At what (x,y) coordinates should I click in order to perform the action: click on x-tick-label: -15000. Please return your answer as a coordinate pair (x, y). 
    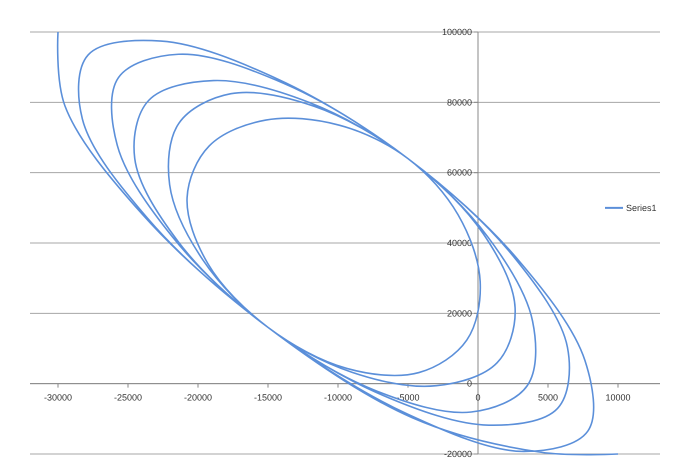
    Looking at the image, I should click on (268, 397).